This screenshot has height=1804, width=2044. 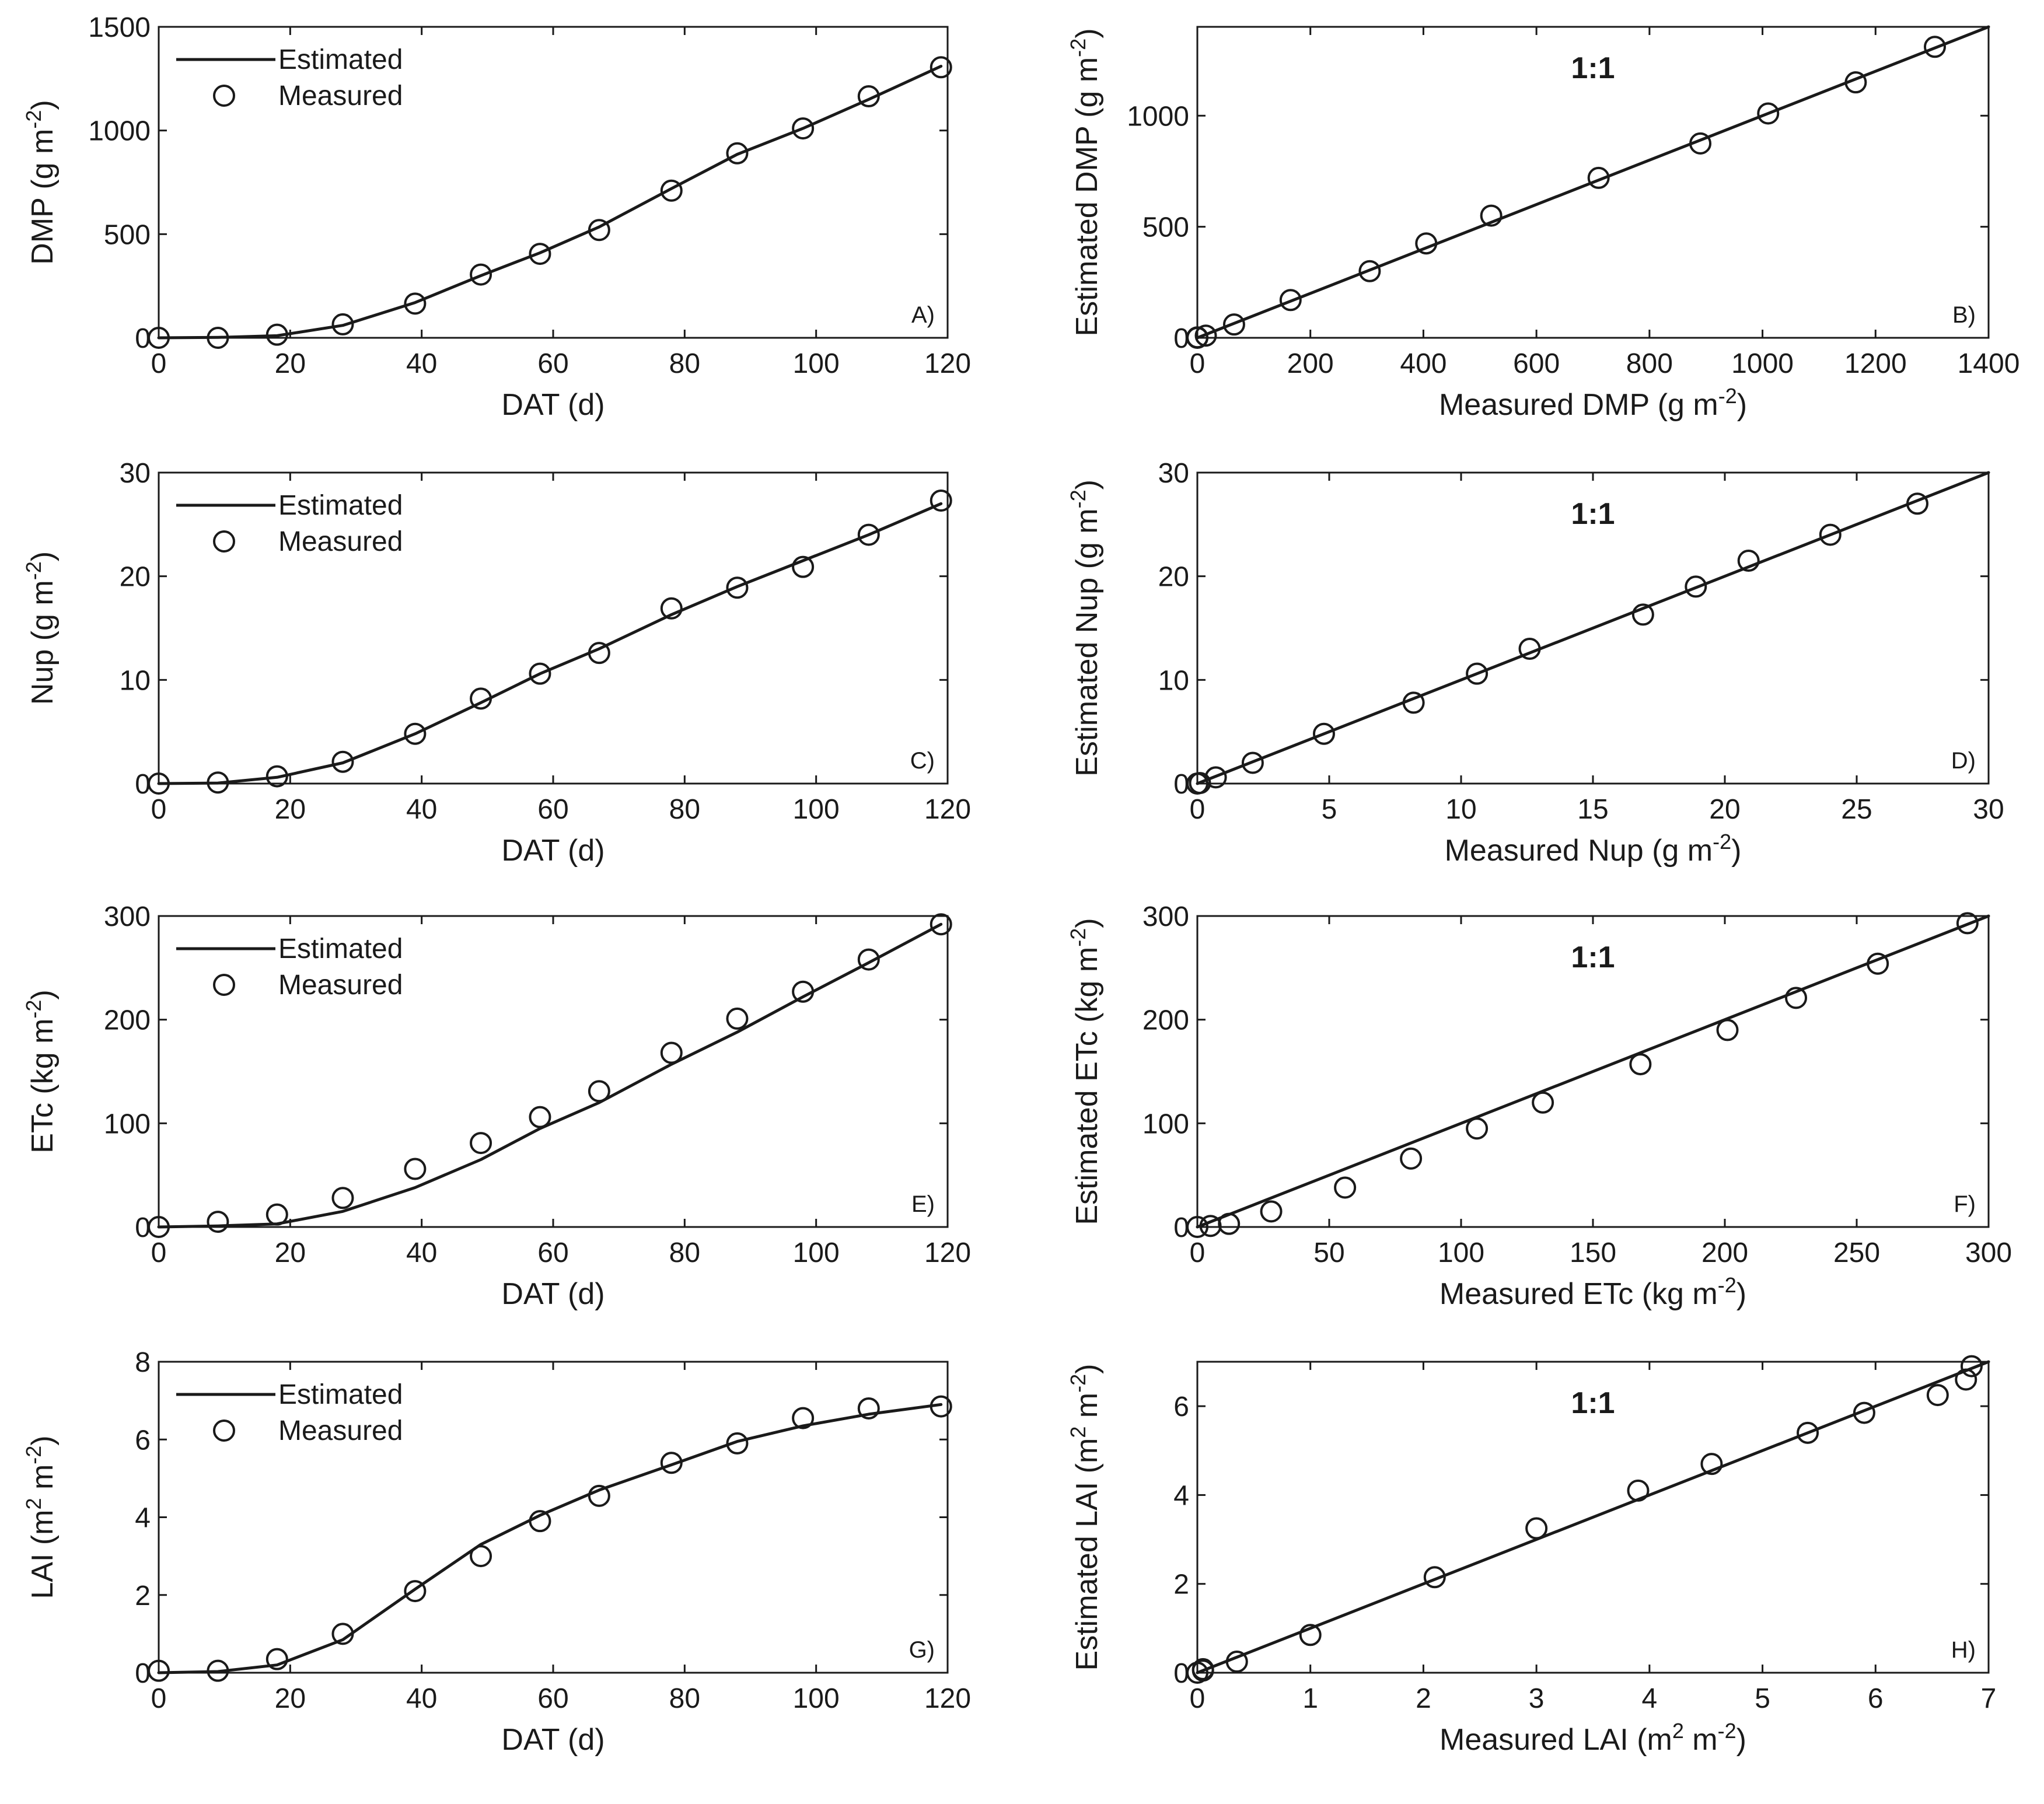 What do you see at coordinates (1762, 1698) in the screenshot?
I see `x-tick-label: 5` at bounding box center [1762, 1698].